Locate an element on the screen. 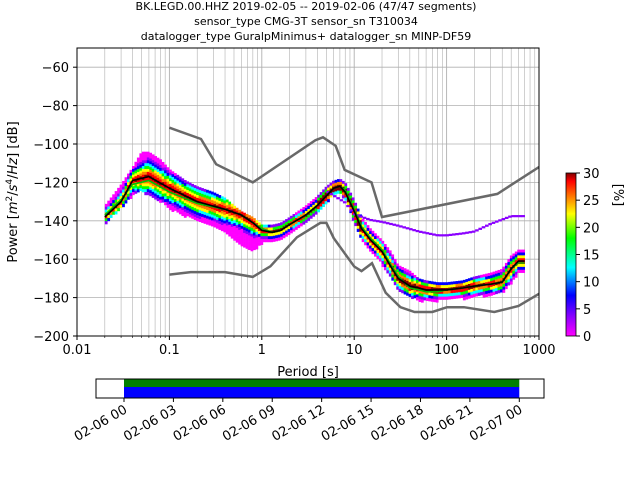  y-tick-label: −60 is located at coordinates (55, 68).